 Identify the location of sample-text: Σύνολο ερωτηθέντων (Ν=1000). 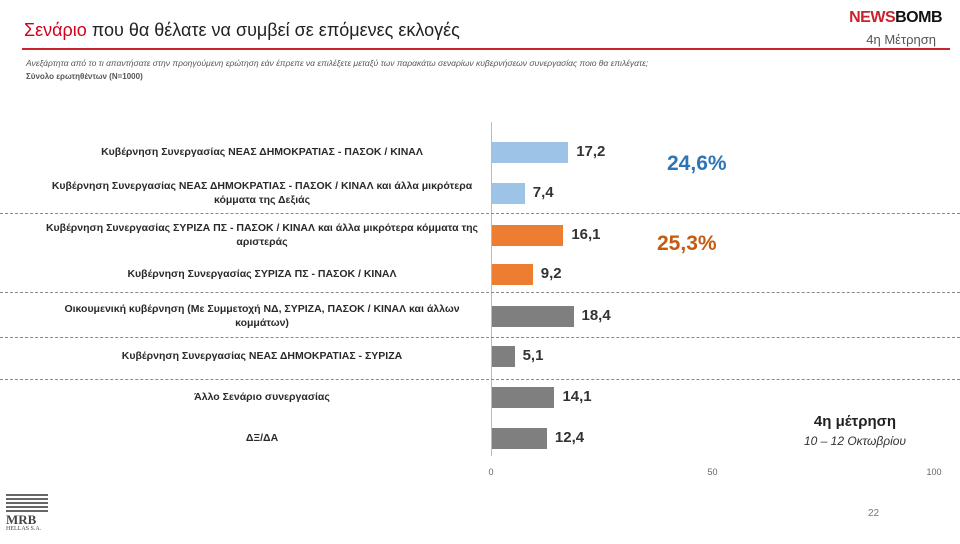
(84, 76).